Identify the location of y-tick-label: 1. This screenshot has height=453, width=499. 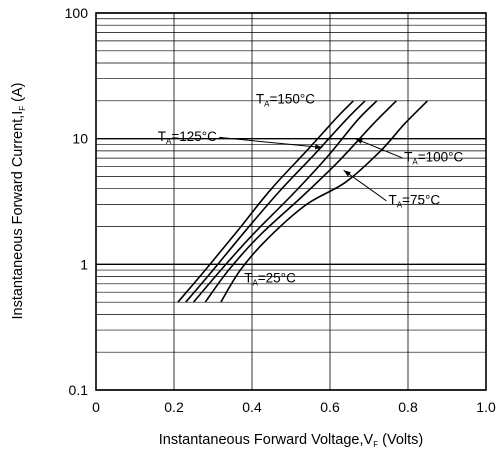
(84, 264).